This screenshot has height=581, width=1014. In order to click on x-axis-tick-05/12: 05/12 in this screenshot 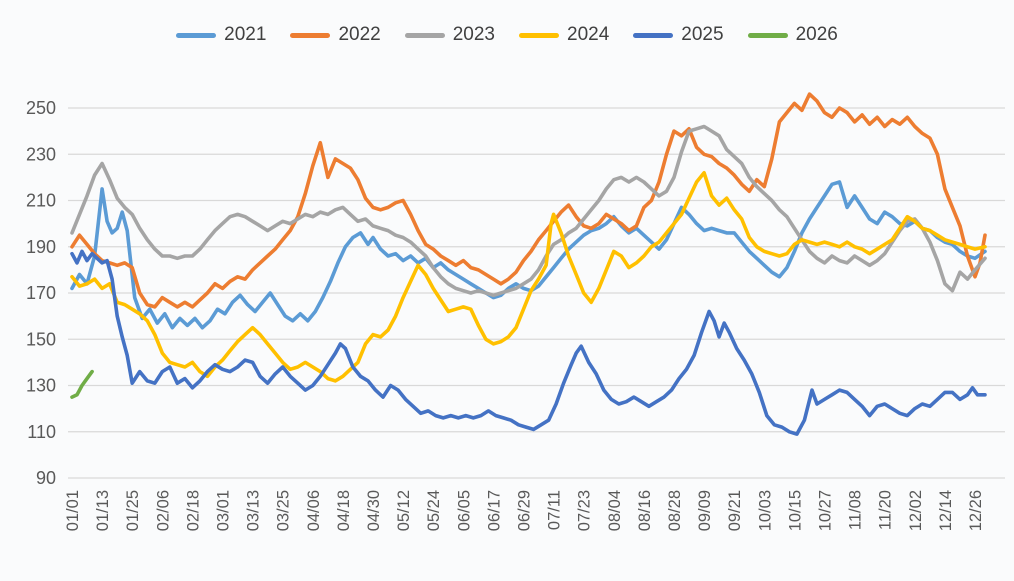, I will do `click(404, 510)`.